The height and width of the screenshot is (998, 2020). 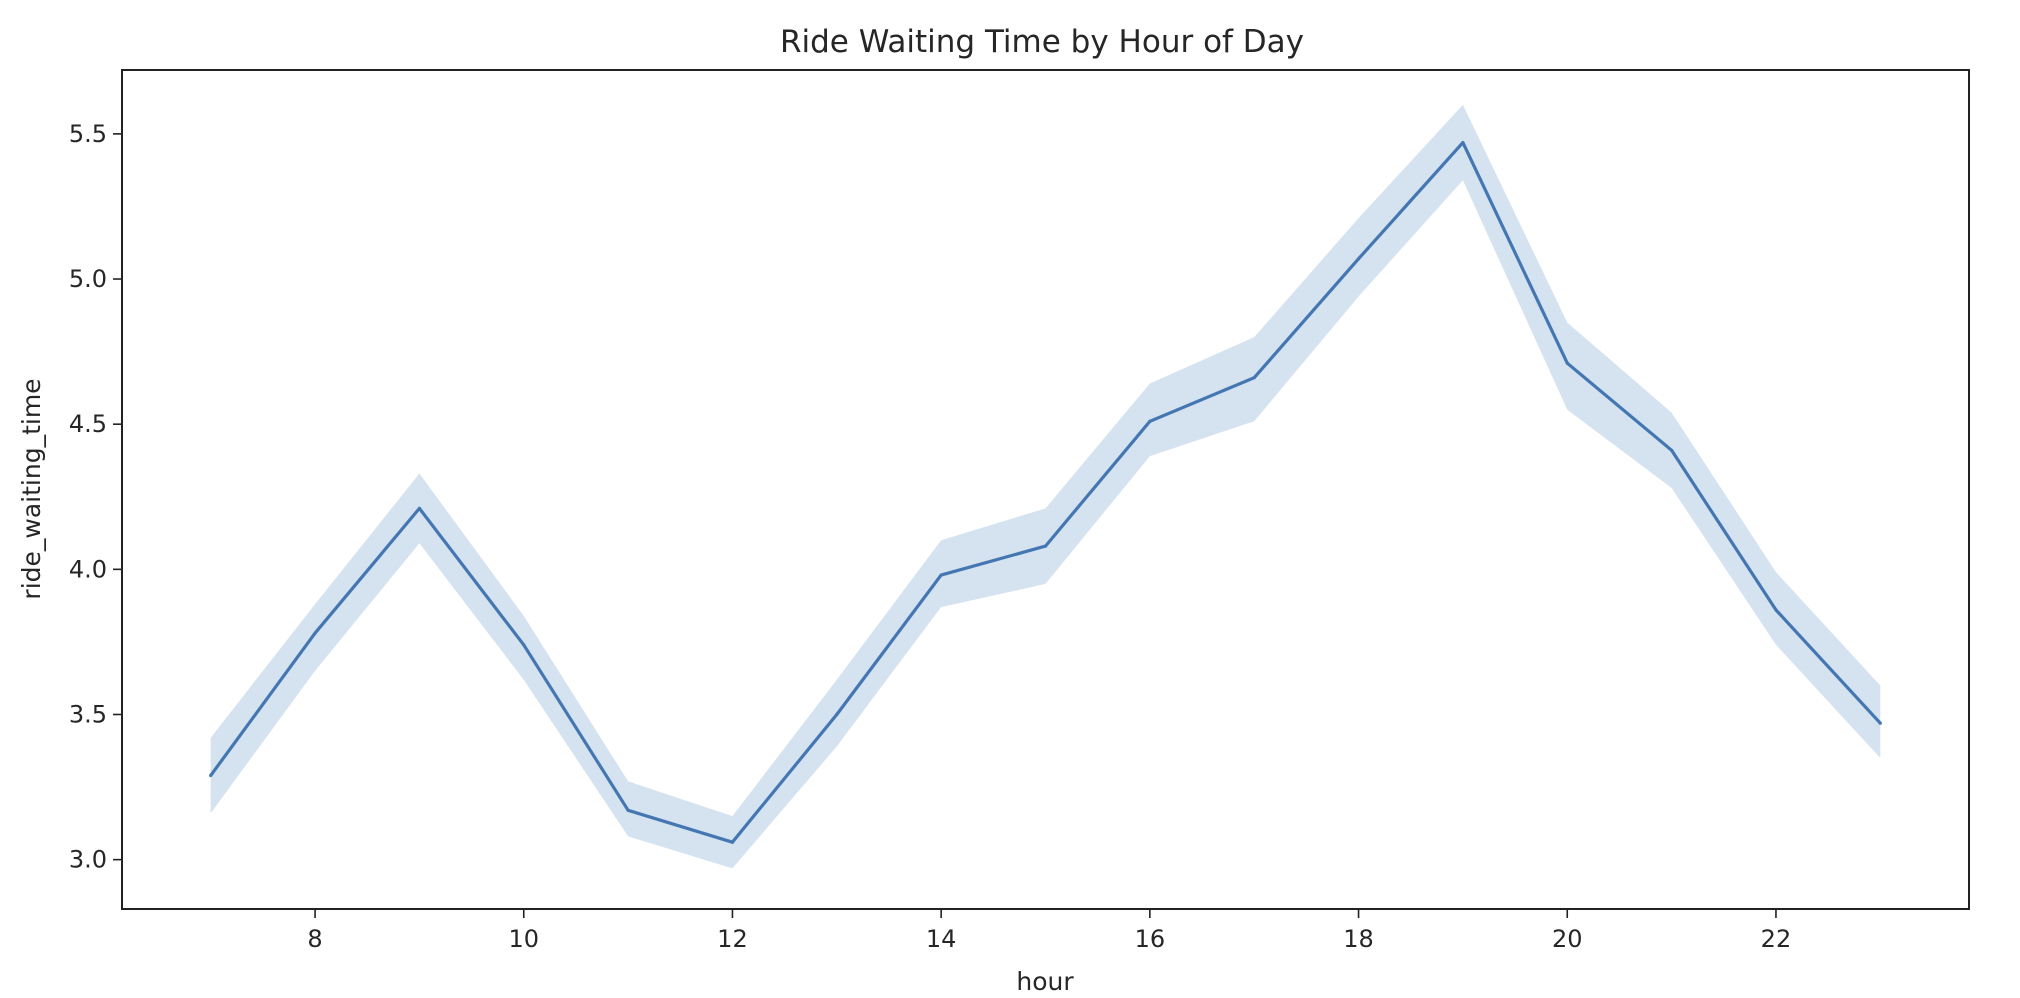 What do you see at coordinates (1567, 939) in the screenshot?
I see `x-tick-label: 20` at bounding box center [1567, 939].